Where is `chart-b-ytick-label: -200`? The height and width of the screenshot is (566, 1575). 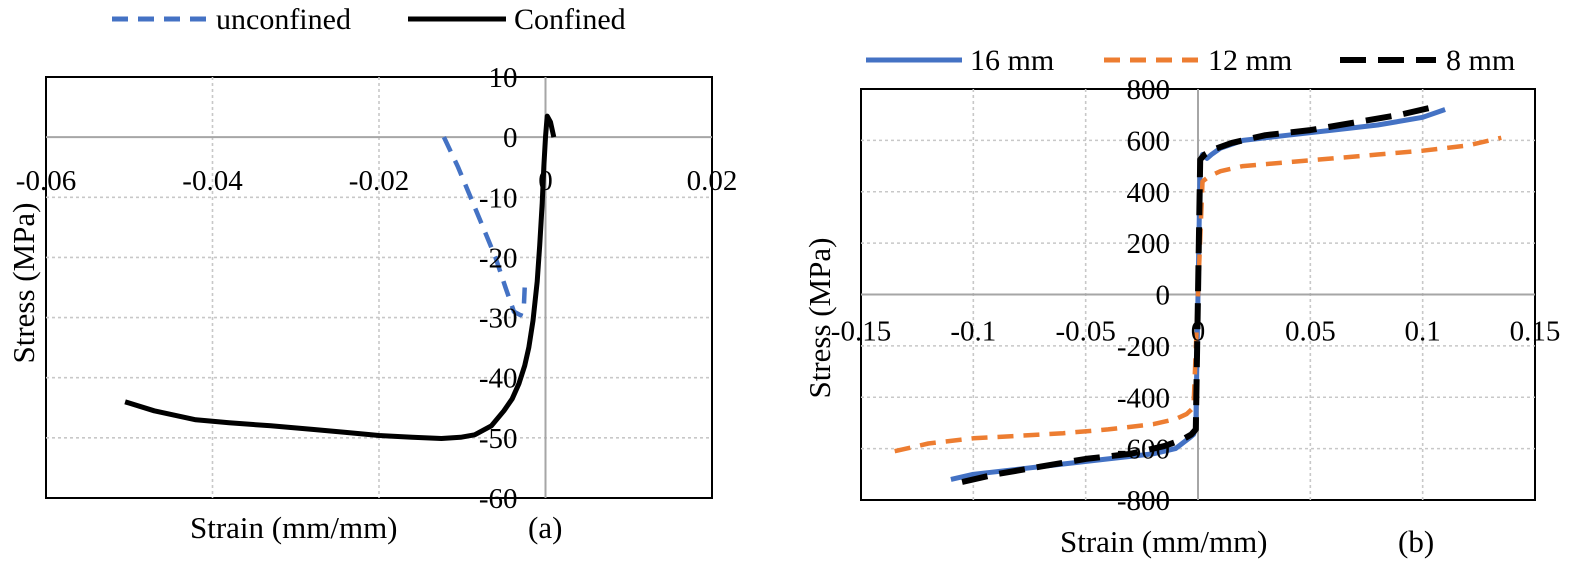
chart-b-ytick-label: -200 is located at coordinates (1143, 347).